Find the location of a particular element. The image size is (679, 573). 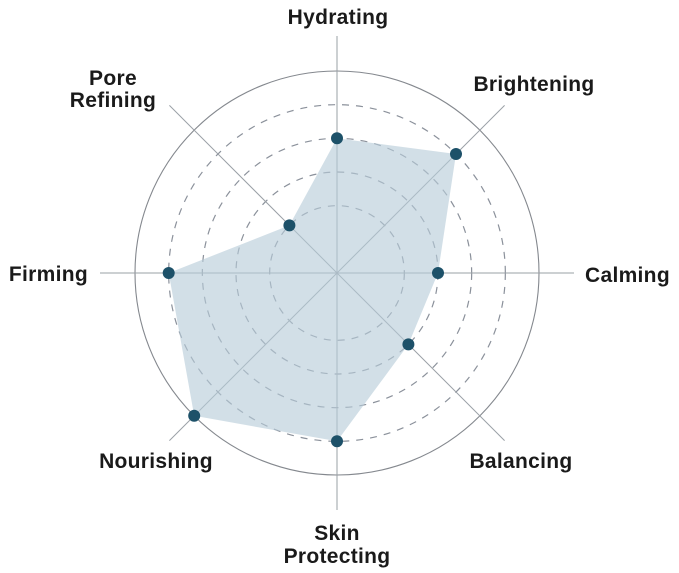

data-point-firming is located at coordinates (168, 273).